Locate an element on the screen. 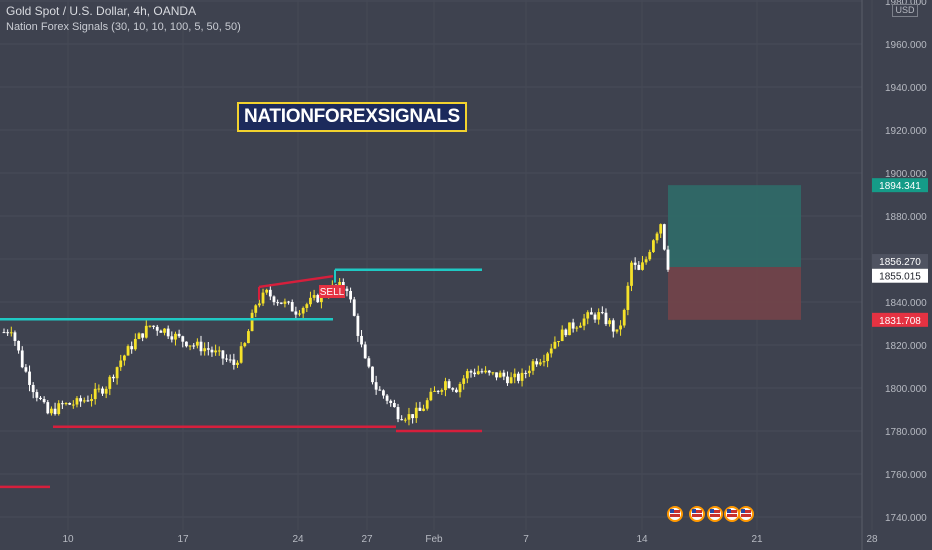 This screenshot has width=932, height=550. stop-loss-zone is located at coordinates (734, 293).